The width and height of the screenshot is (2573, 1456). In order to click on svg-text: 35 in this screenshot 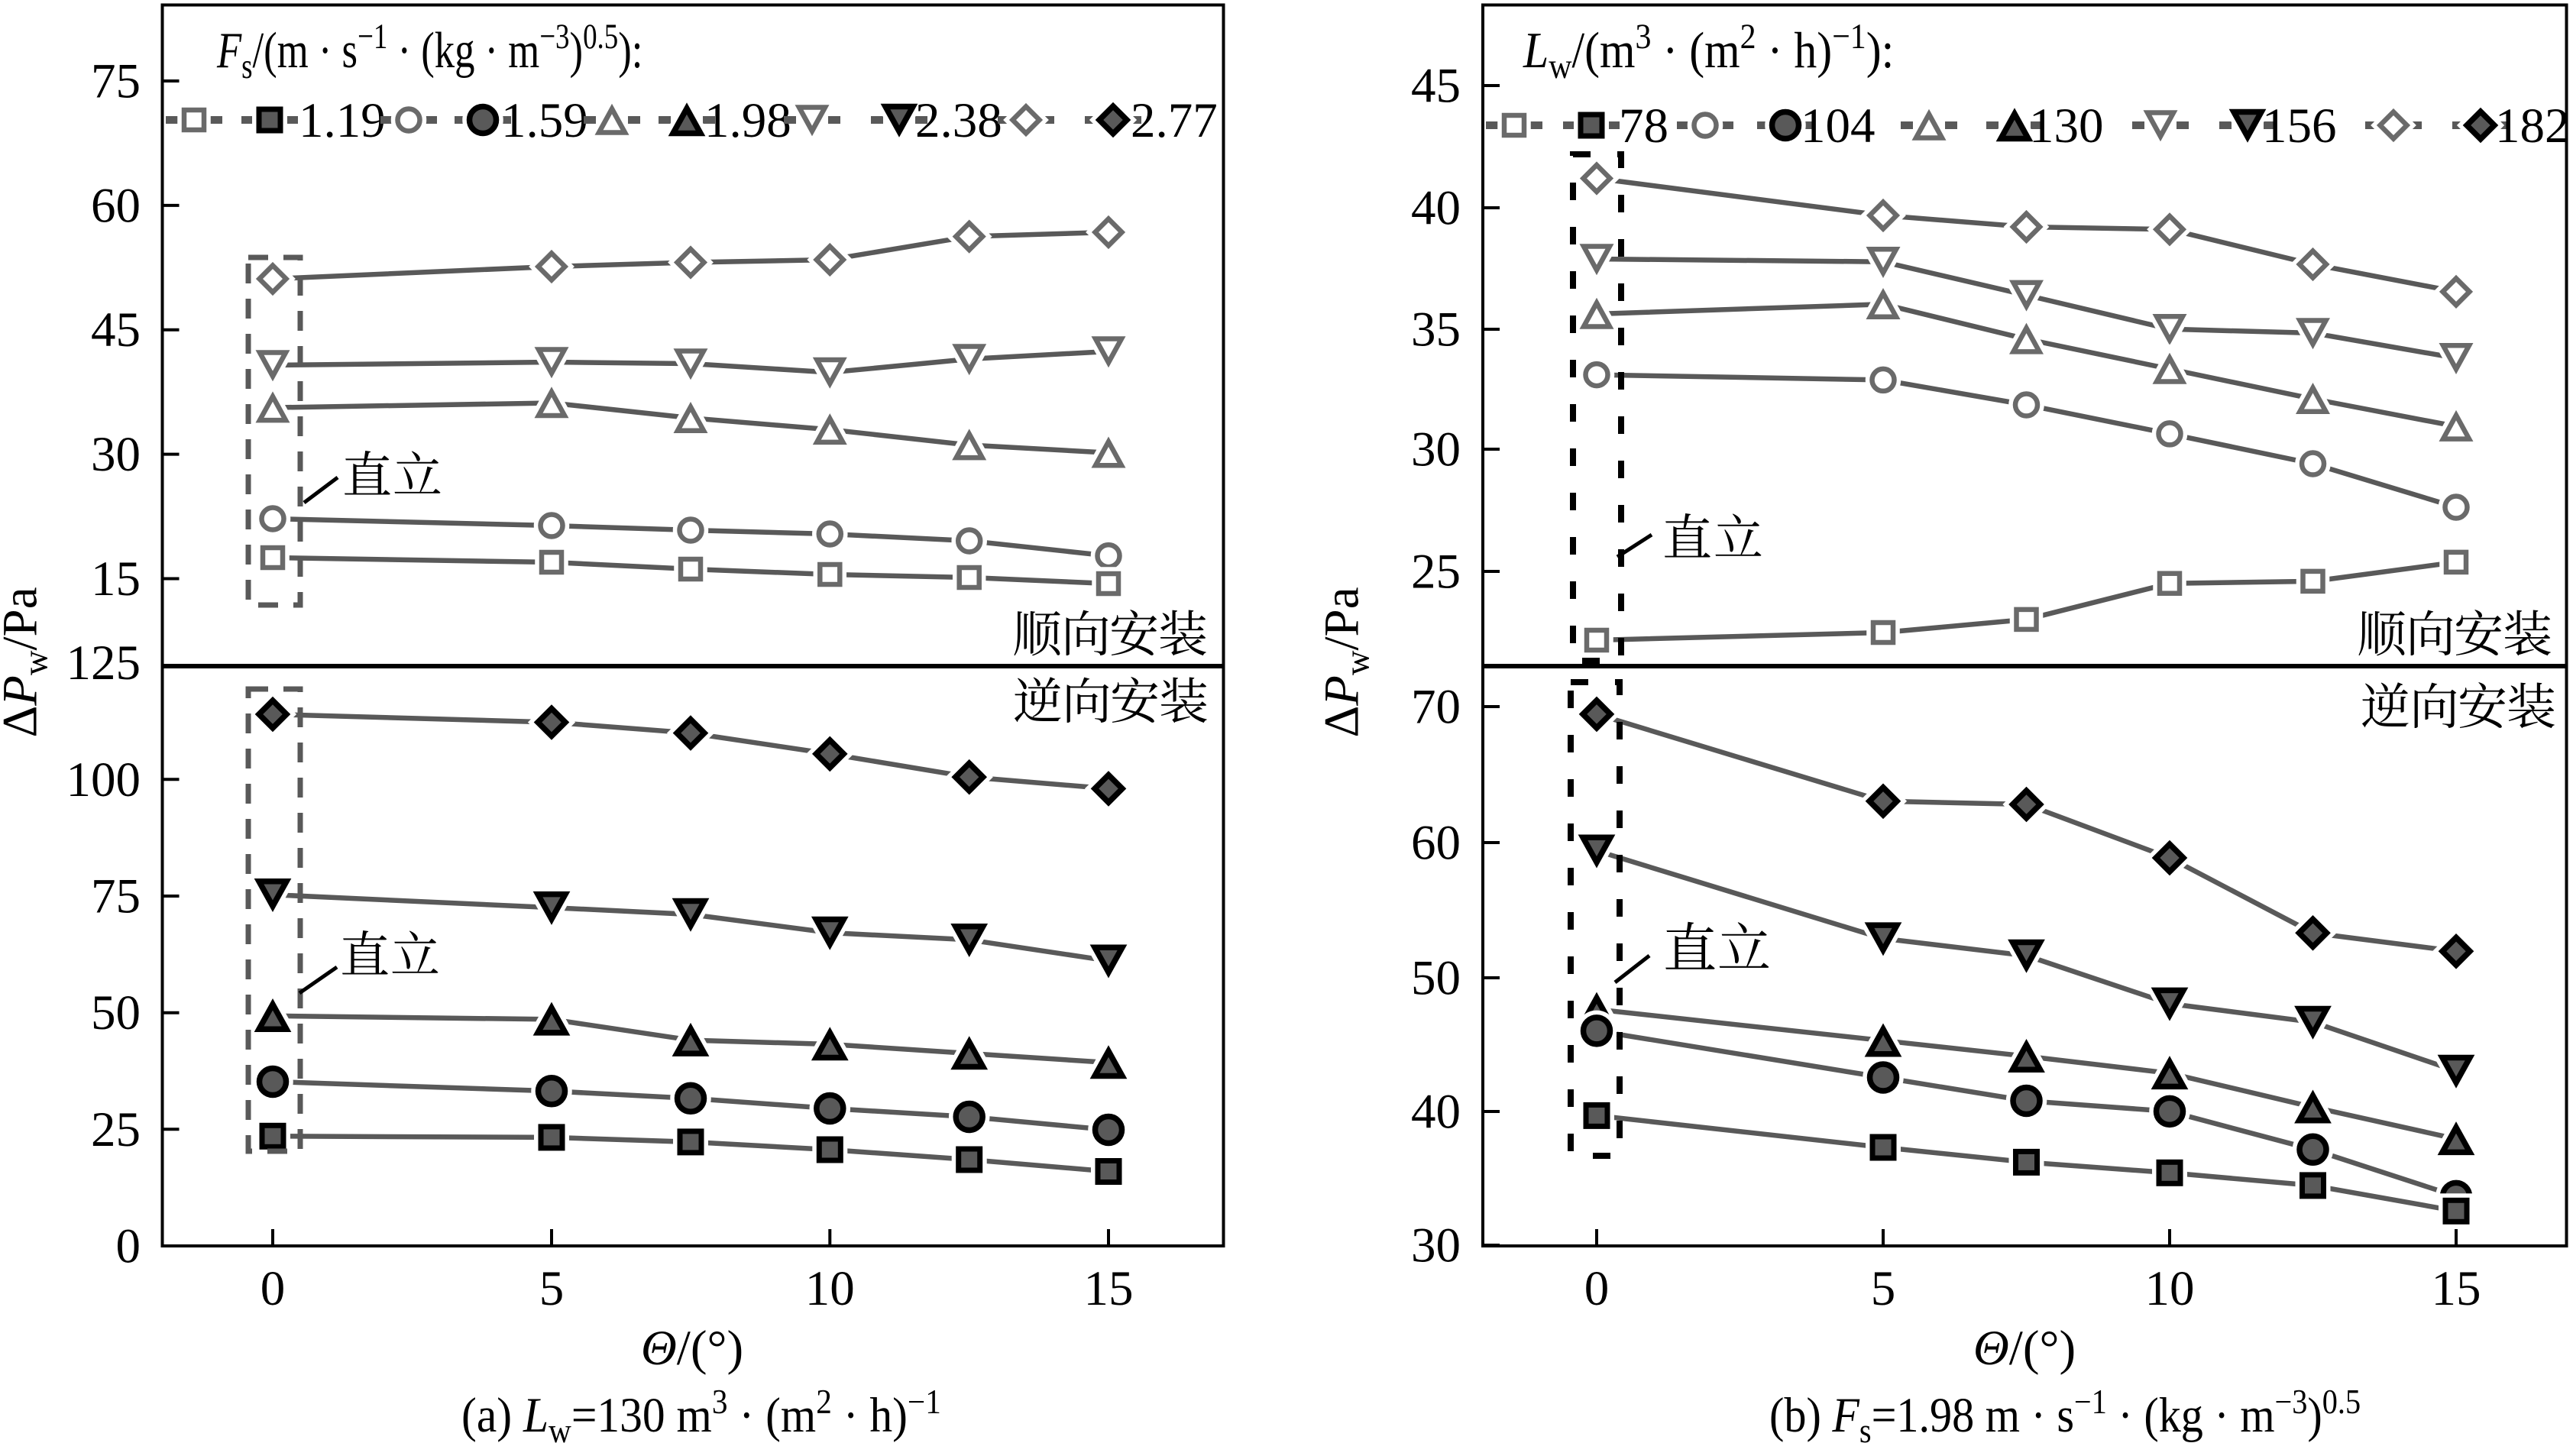, I will do `click(1436, 331)`.